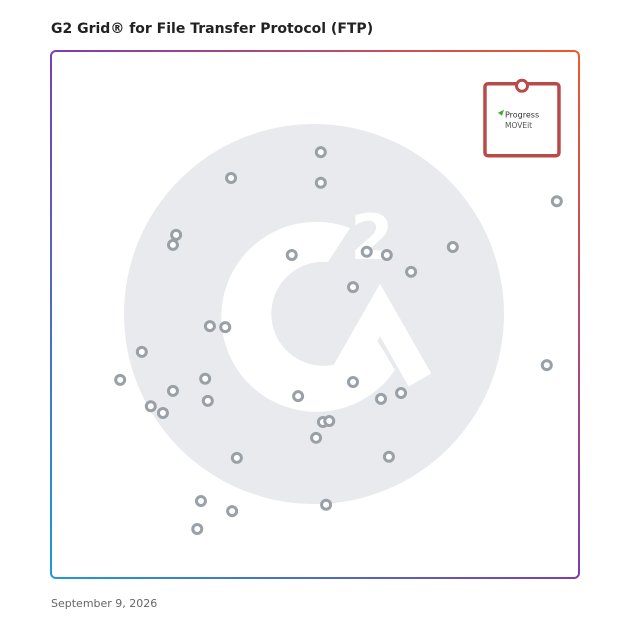 This screenshot has width=628, height=628. What do you see at coordinates (518, 125) in the screenshot?
I see `product-name: MOVEit` at bounding box center [518, 125].